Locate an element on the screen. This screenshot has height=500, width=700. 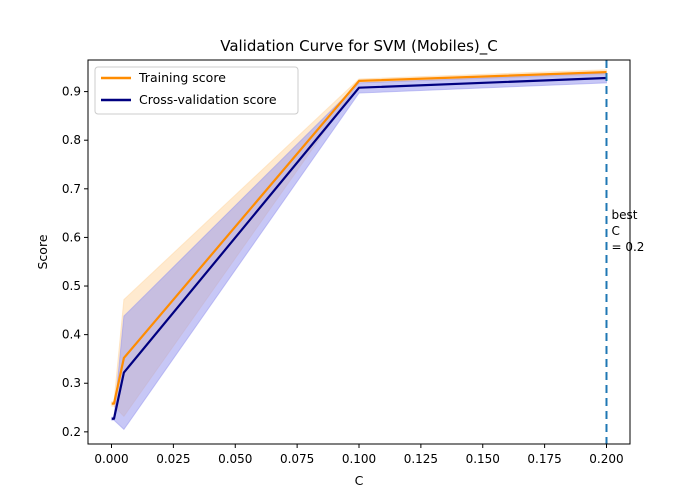
y-tick-label: 0.4 is located at coordinates (71, 335).